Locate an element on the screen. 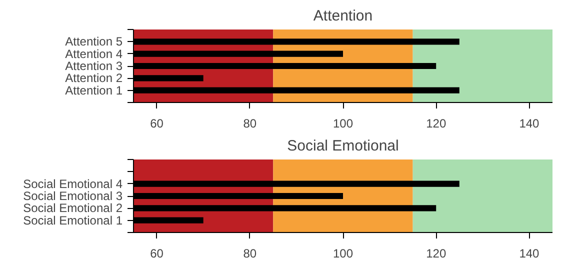  y-tick-label: Attention 3 is located at coordinates (94, 66).